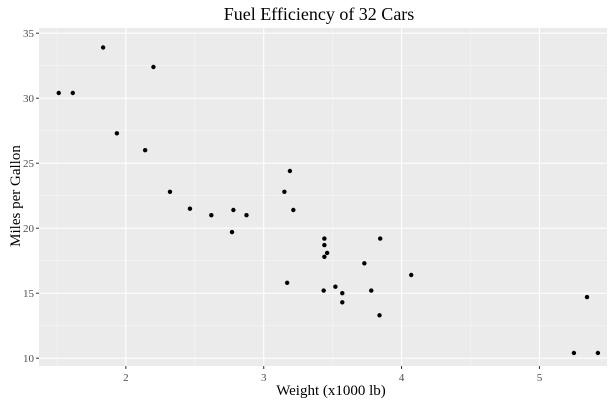  I want to click on y-tick-label: 10, so click(29, 359).